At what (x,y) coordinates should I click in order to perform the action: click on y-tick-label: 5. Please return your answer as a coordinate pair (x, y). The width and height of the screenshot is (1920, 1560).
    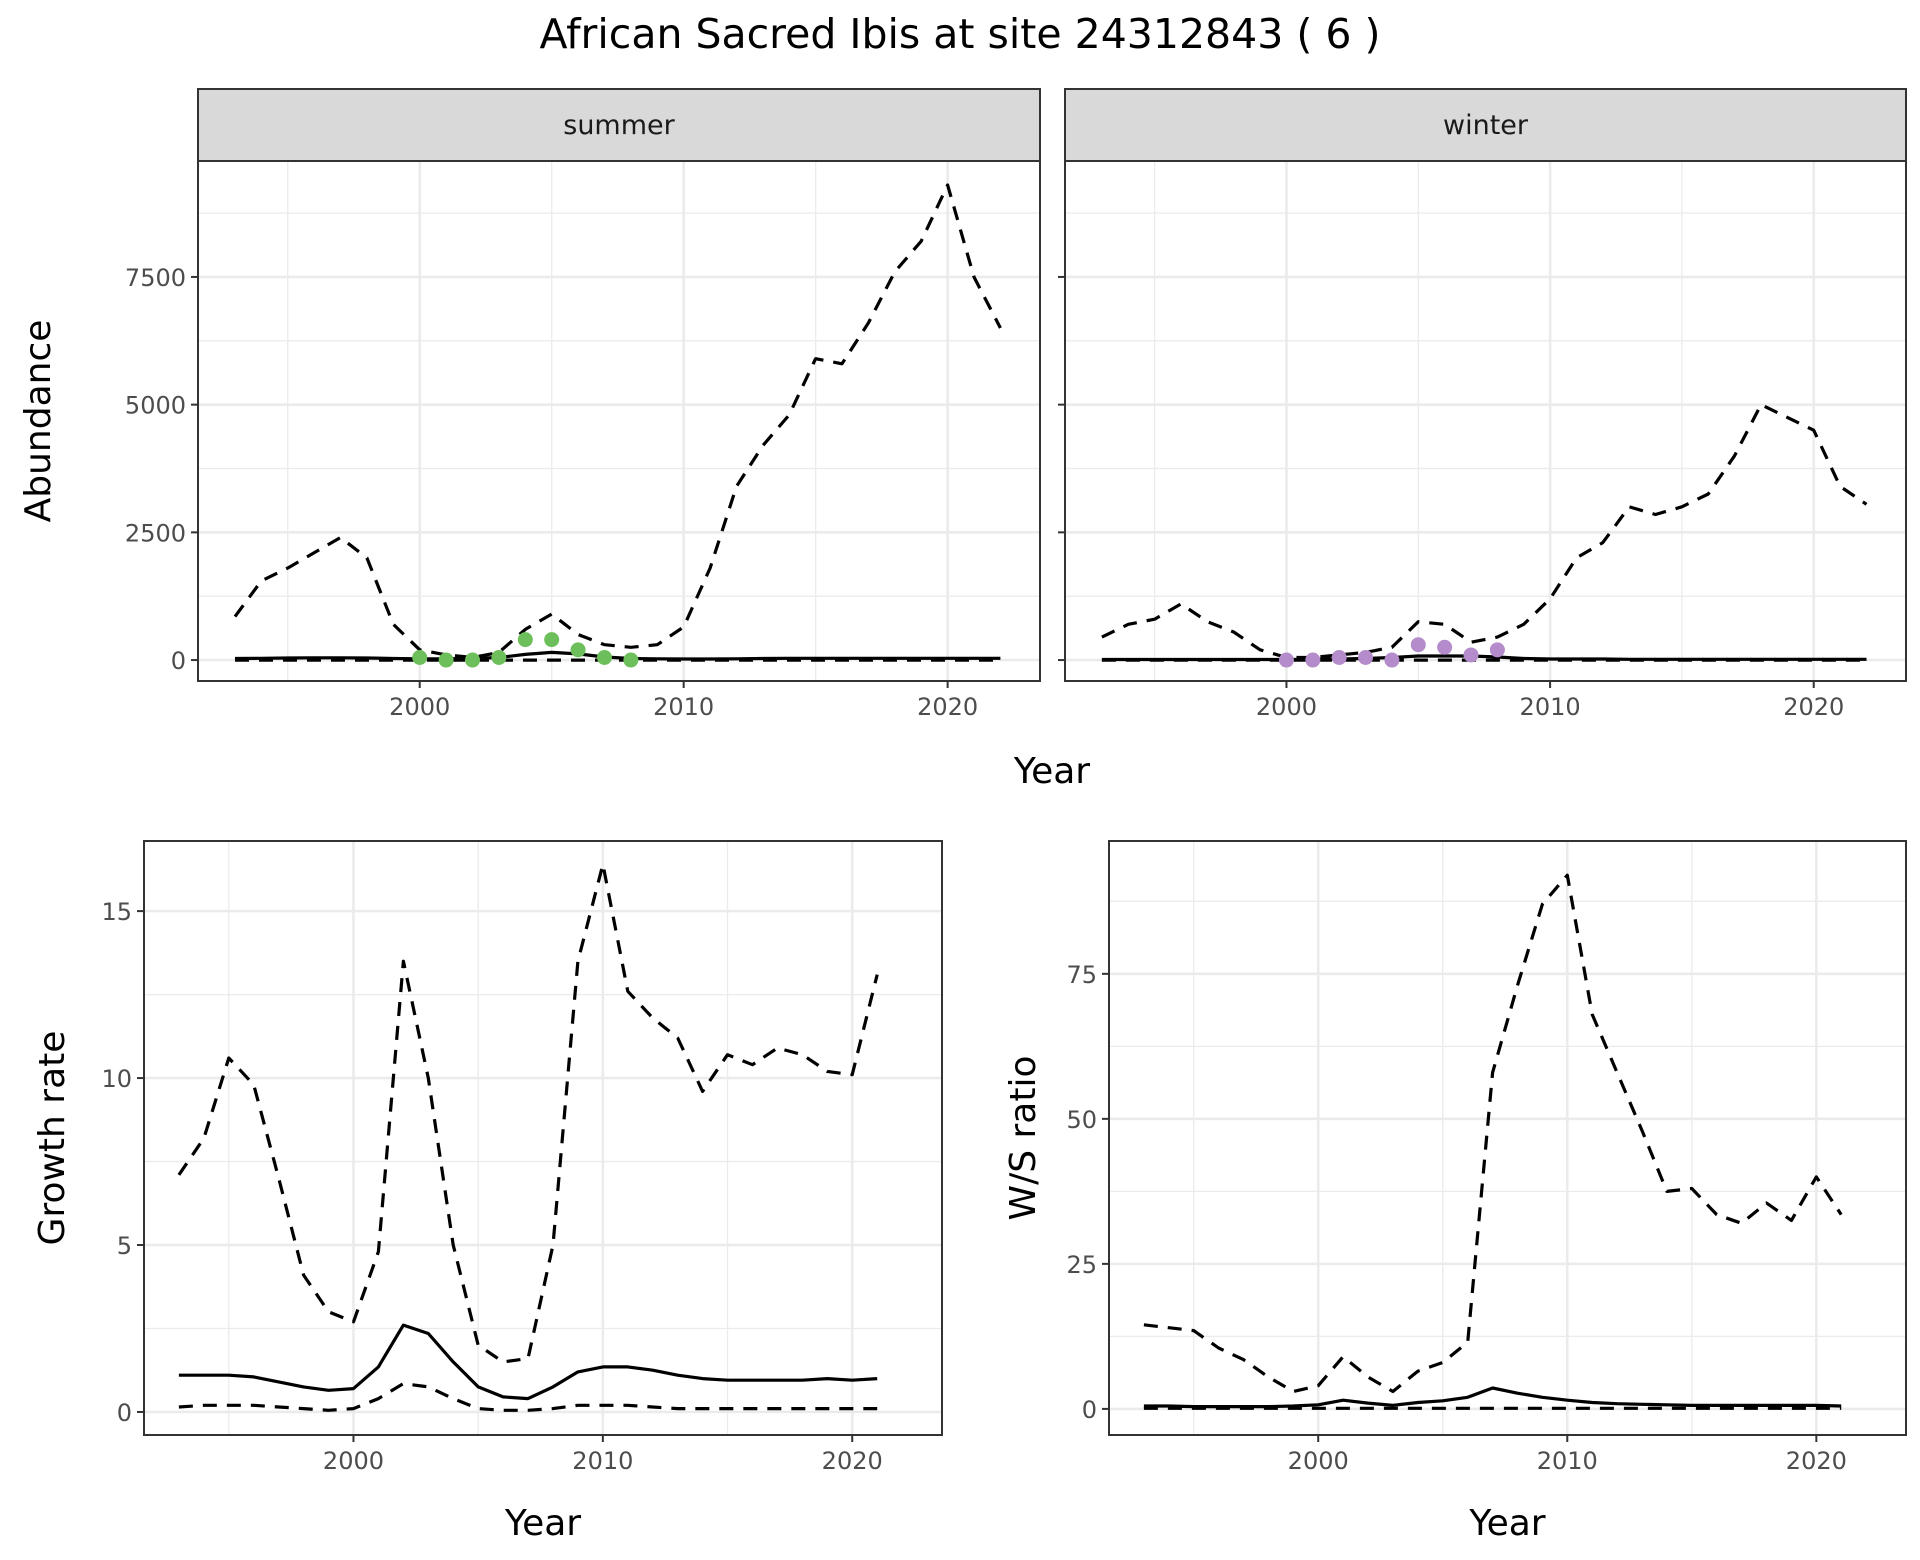
    Looking at the image, I should click on (124, 1246).